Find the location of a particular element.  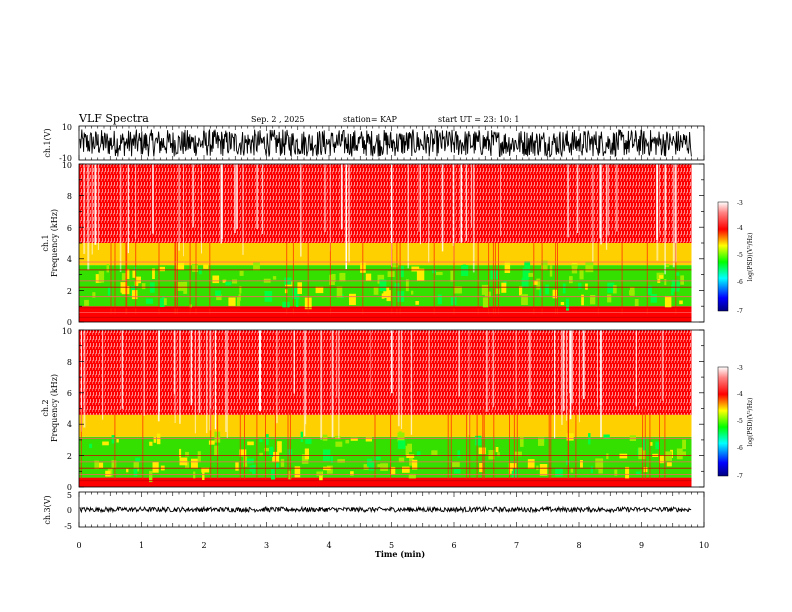

ch2-cb-tick-3: -3 is located at coordinates (740, 368).